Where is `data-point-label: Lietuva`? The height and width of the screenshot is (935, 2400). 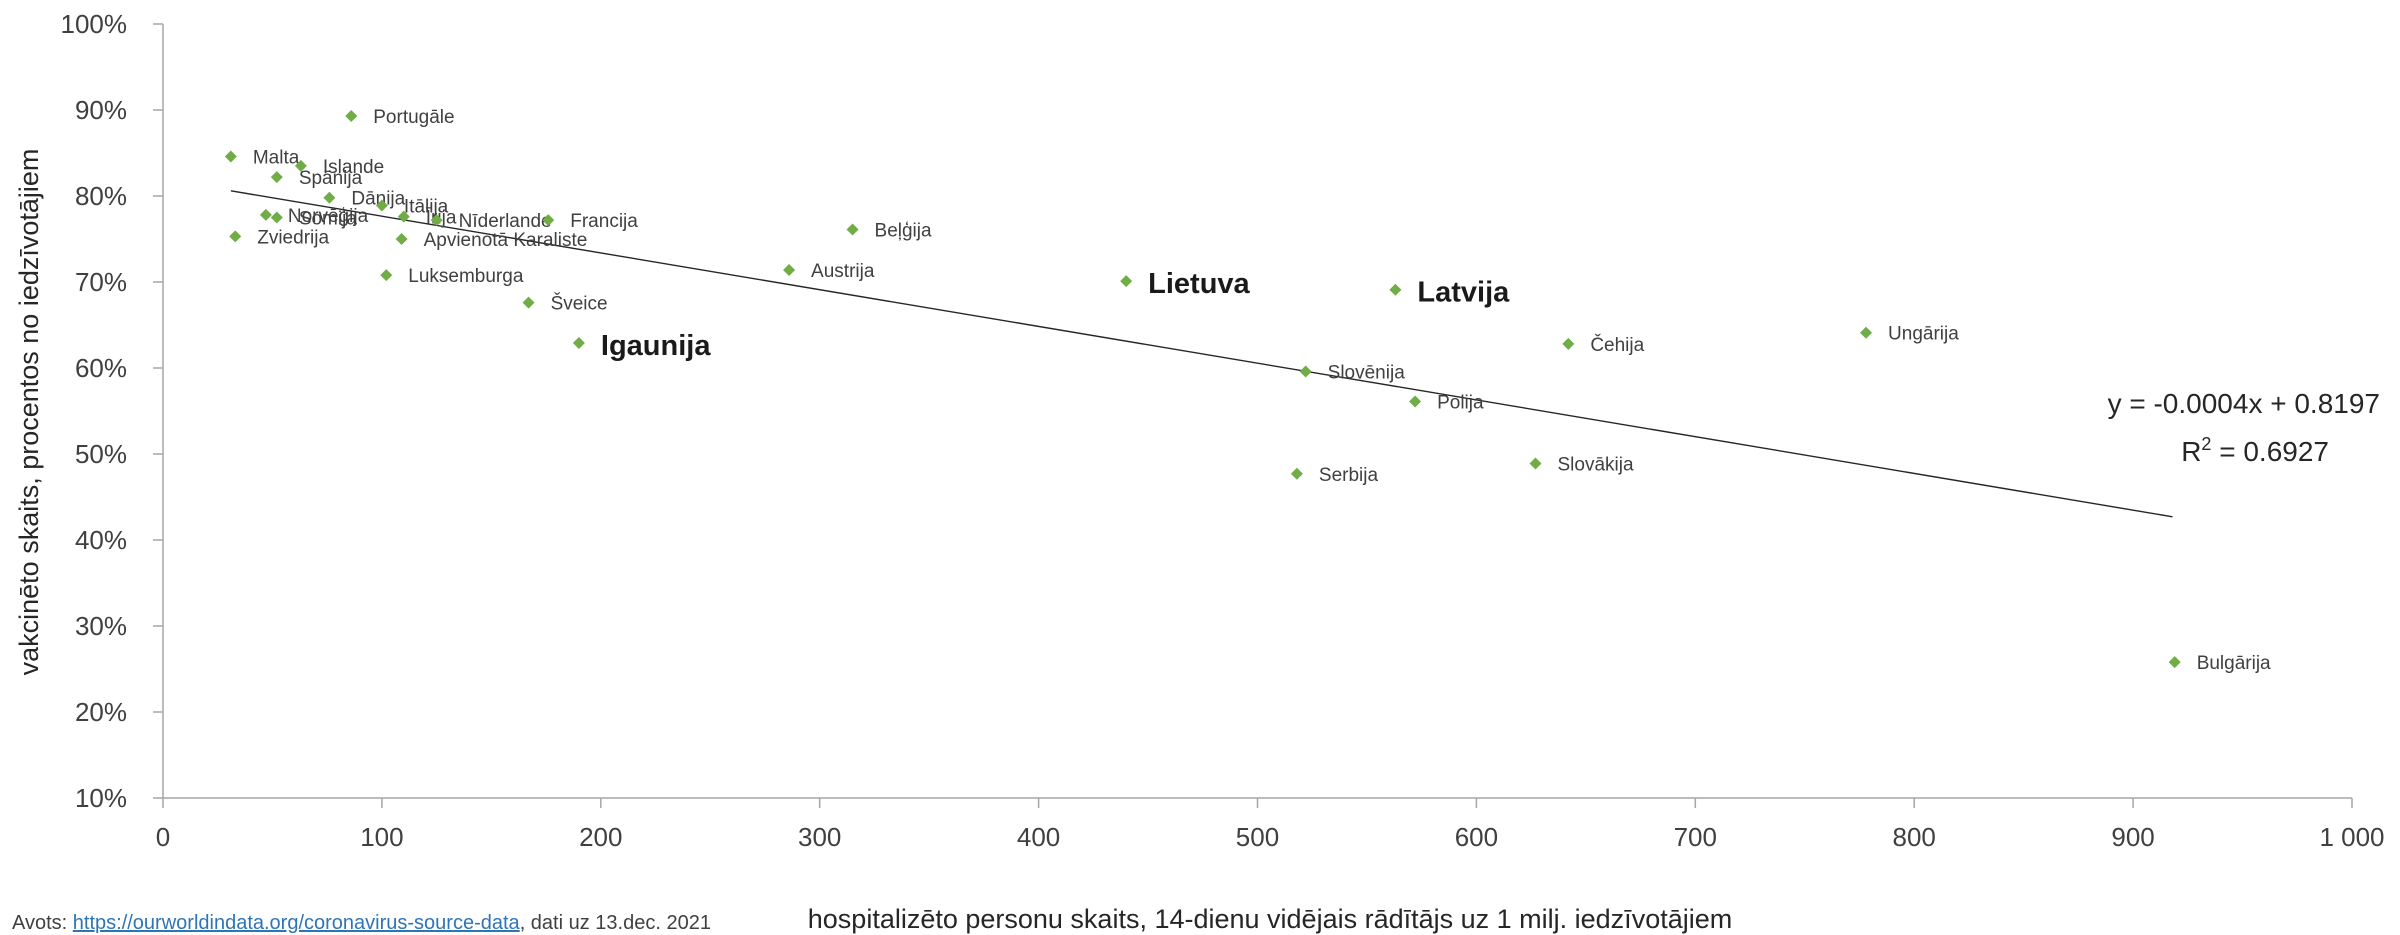
data-point-label: Lietuva is located at coordinates (1199, 284).